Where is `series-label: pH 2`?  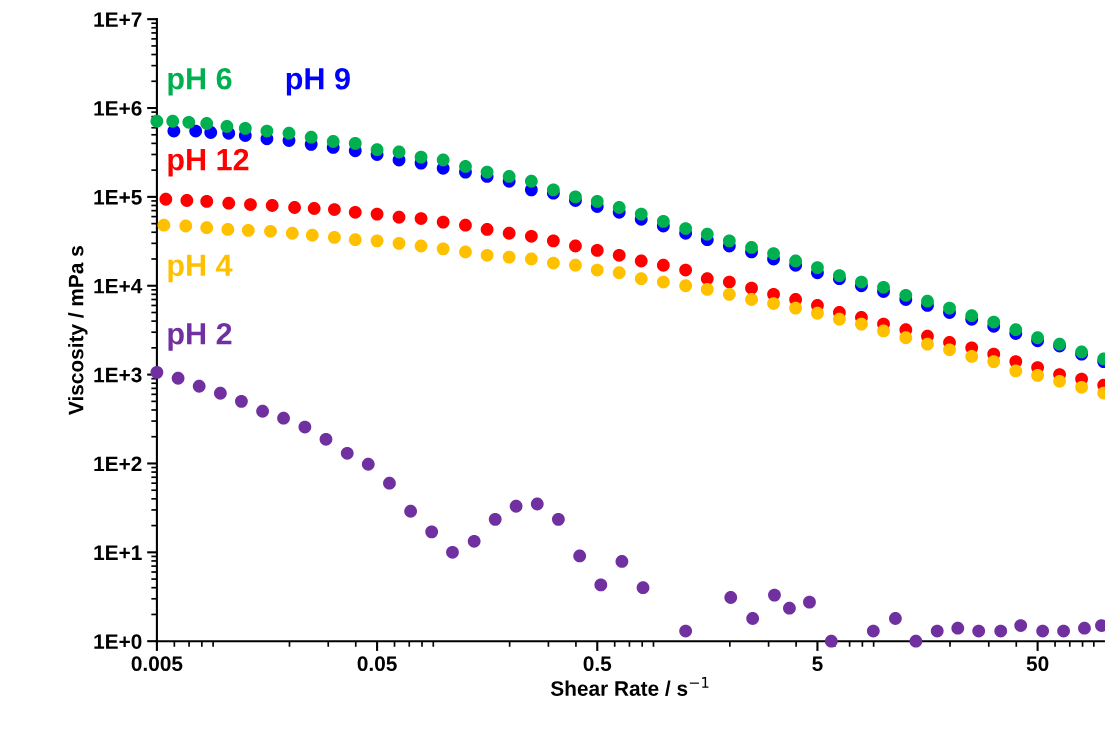
series-label: pH 2 is located at coordinates (200, 336).